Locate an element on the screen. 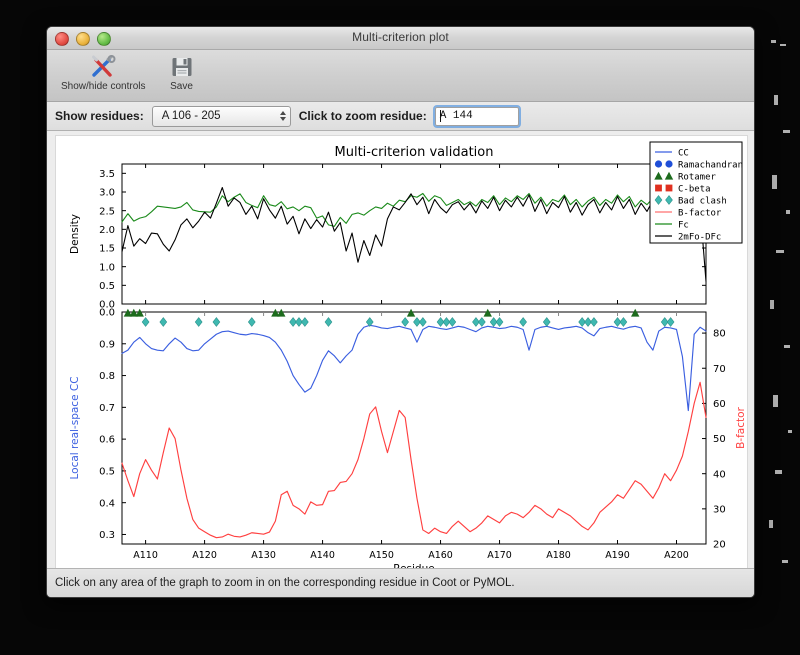 The width and height of the screenshot is (800, 655). legend-entry: CC is located at coordinates (672, 153).